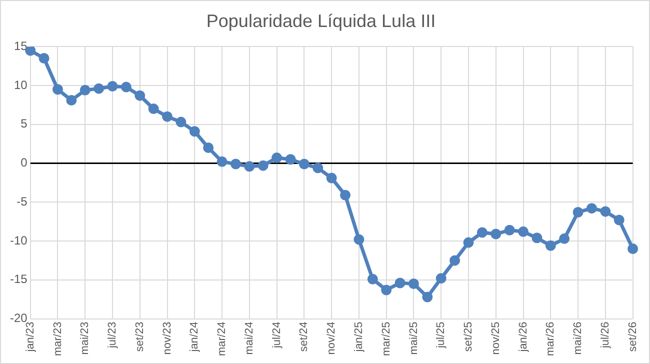  I want to click on x-tick-label: jul/26, so click(605, 336).